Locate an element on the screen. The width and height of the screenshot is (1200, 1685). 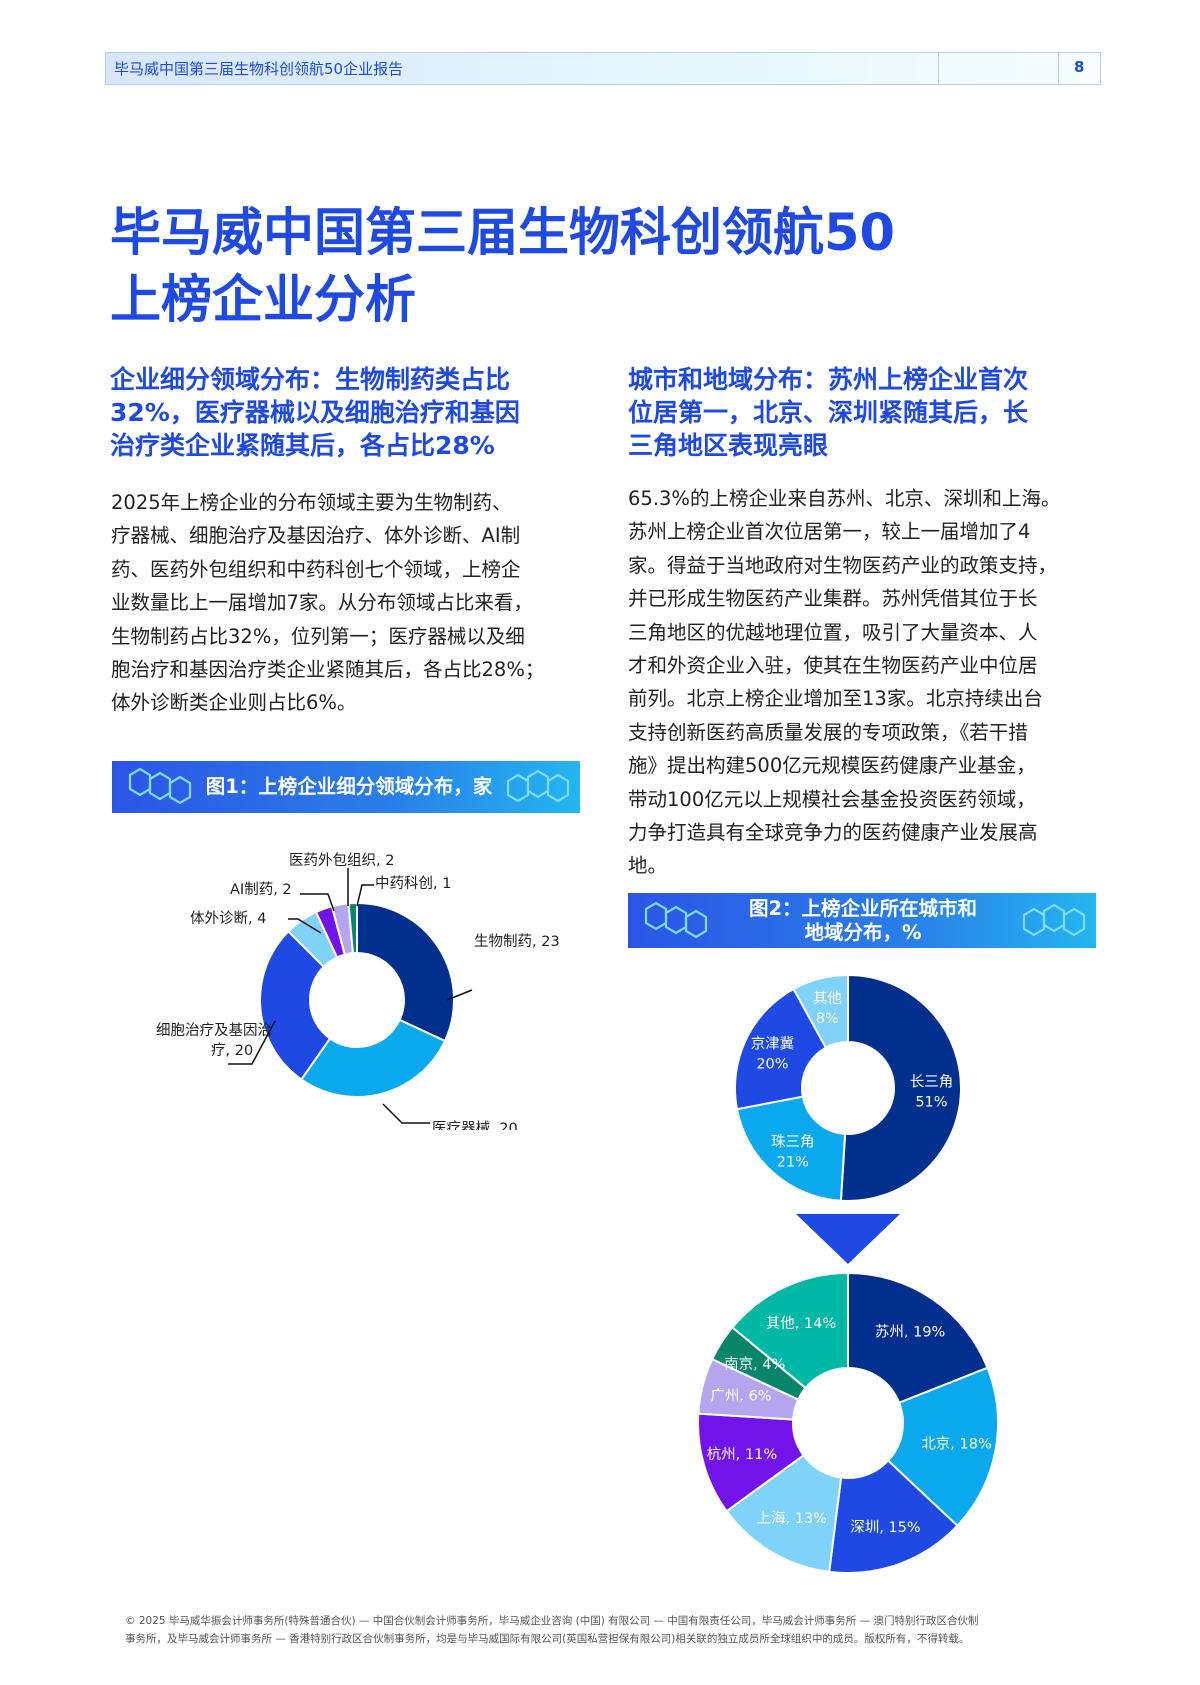
text-line: 才和外资企业入驻，使其在生物医药产业中位居 is located at coordinates (833, 666).